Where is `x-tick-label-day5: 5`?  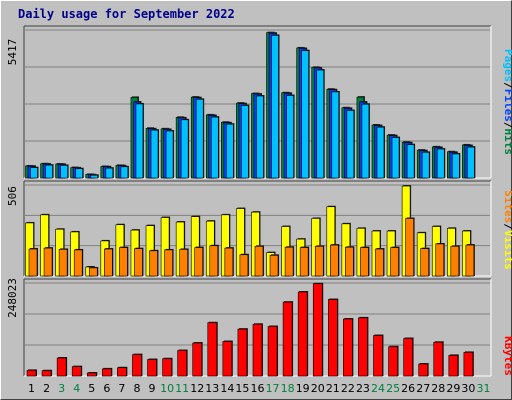 x-tick-label-day5: 5 is located at coordinates (91, 388).